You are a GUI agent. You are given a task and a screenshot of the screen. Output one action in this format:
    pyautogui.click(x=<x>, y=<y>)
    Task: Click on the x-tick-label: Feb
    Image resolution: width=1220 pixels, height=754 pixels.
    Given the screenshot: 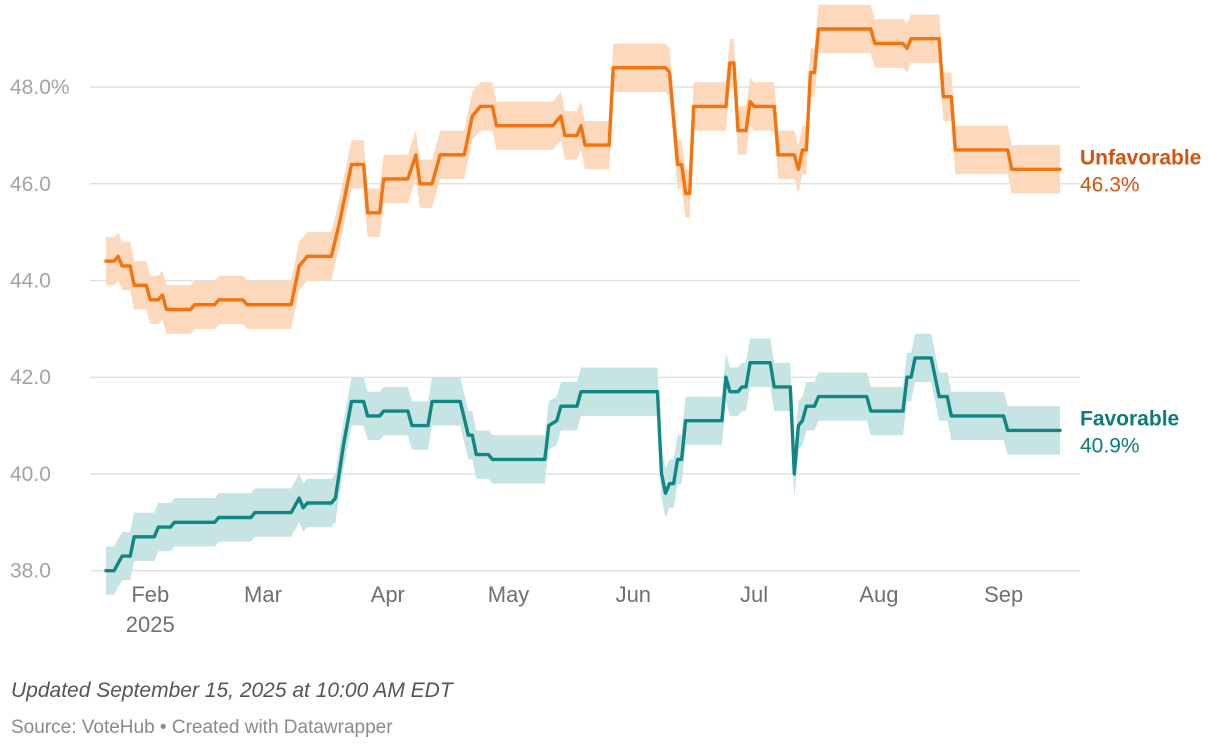 What is the action you would take?
    pyautogui.click(x=150, y=594)
    